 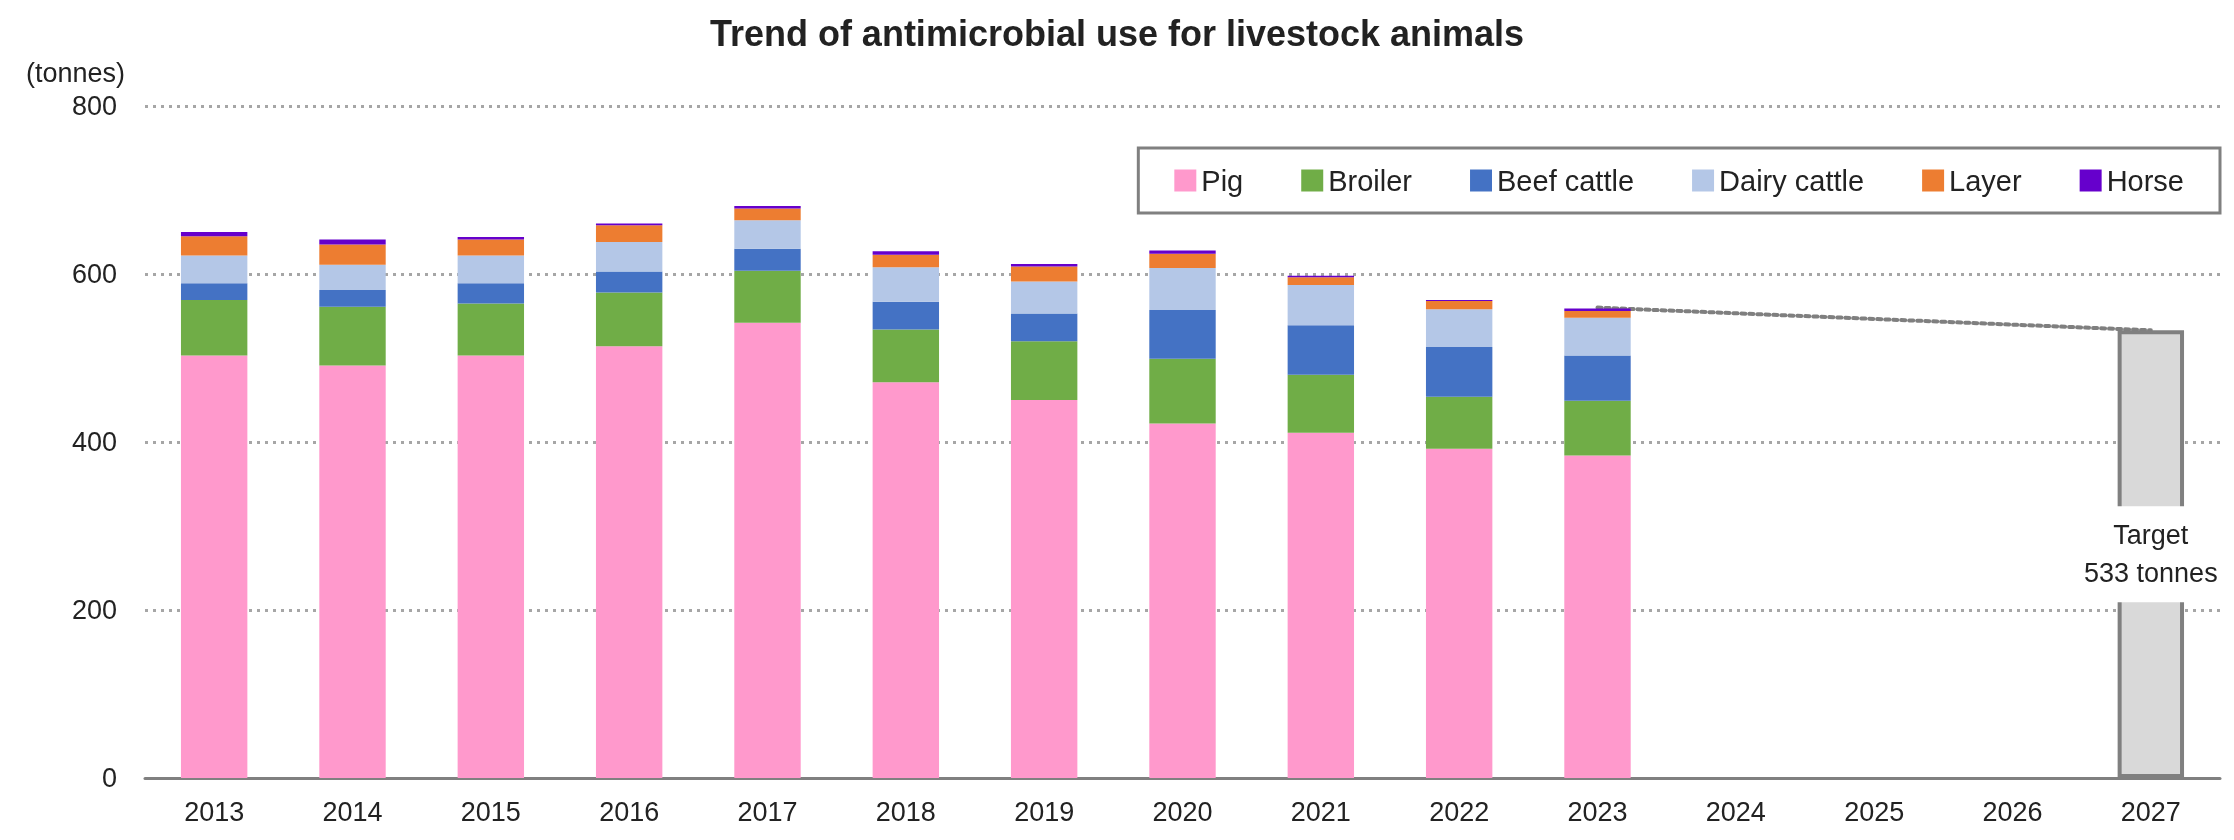 What do you see at coordinates (2150, 811) in the screenshot?
I see `x-tick-label: 2027` at bounding box center [2150, 811].